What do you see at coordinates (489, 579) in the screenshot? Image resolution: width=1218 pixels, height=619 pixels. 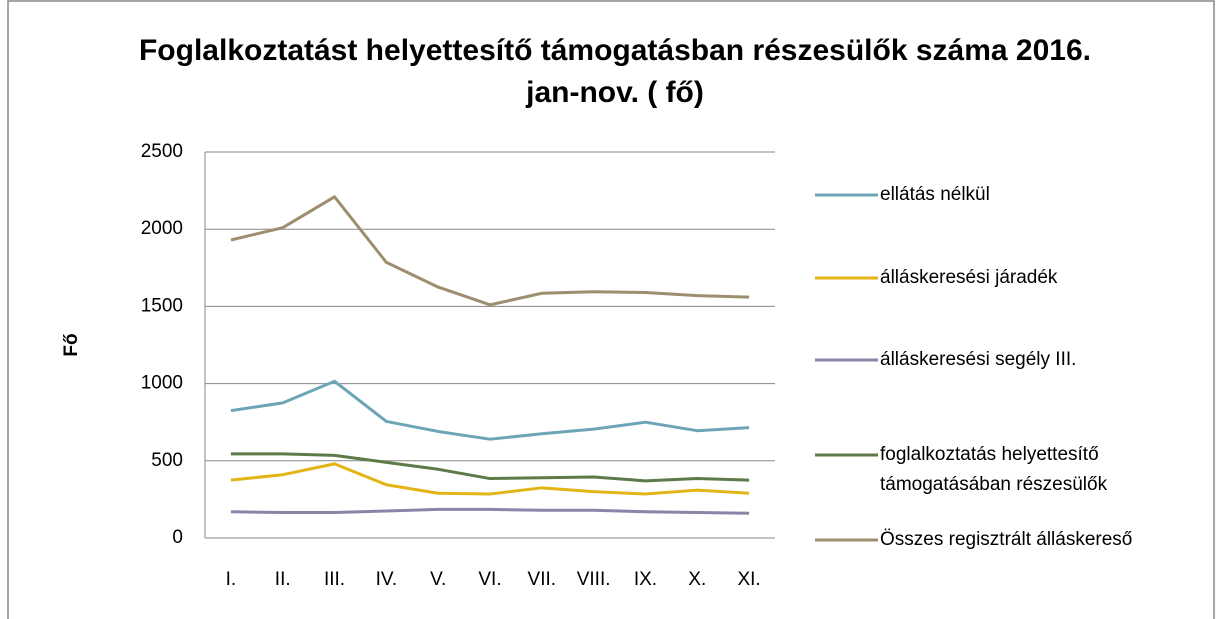 I see `x-tick-label: VI.` at bounding box center [489, 579].